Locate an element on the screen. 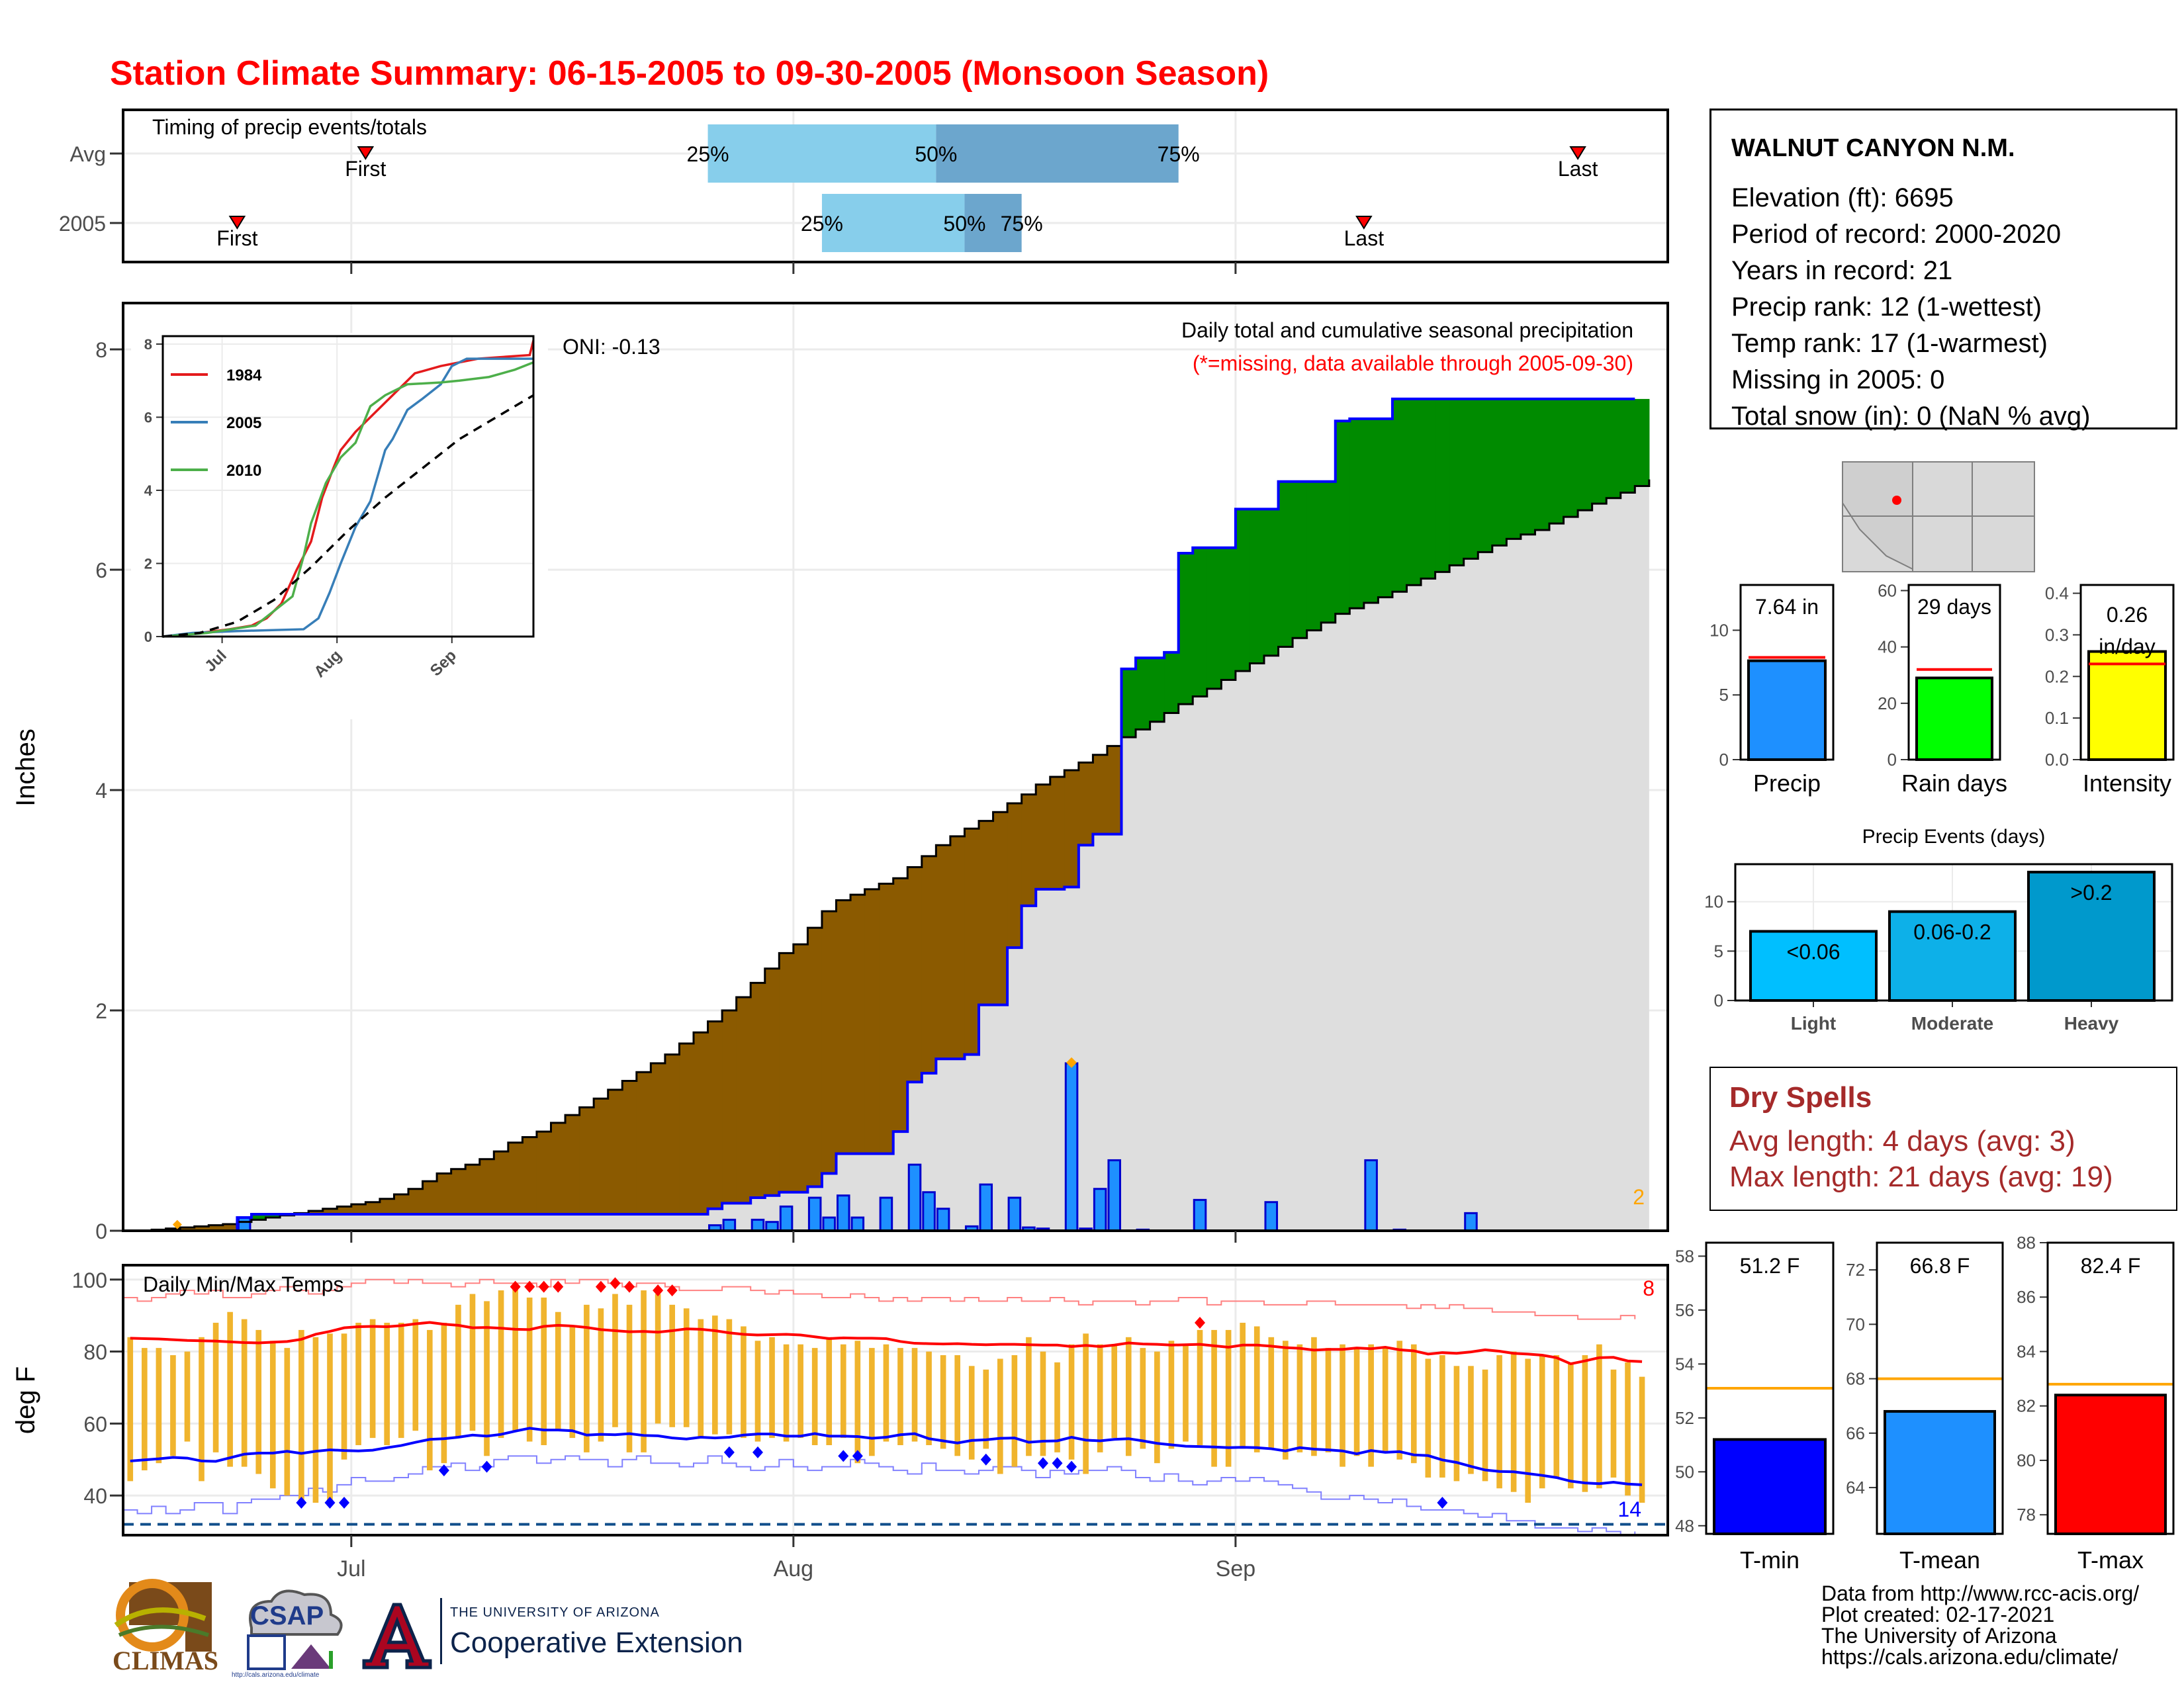 Image resolution: width=2184 pixels, height=1688 pixels. station-detail-line: Precip rank: 12 (1-wettest) is located at coordinates (1886, 307).